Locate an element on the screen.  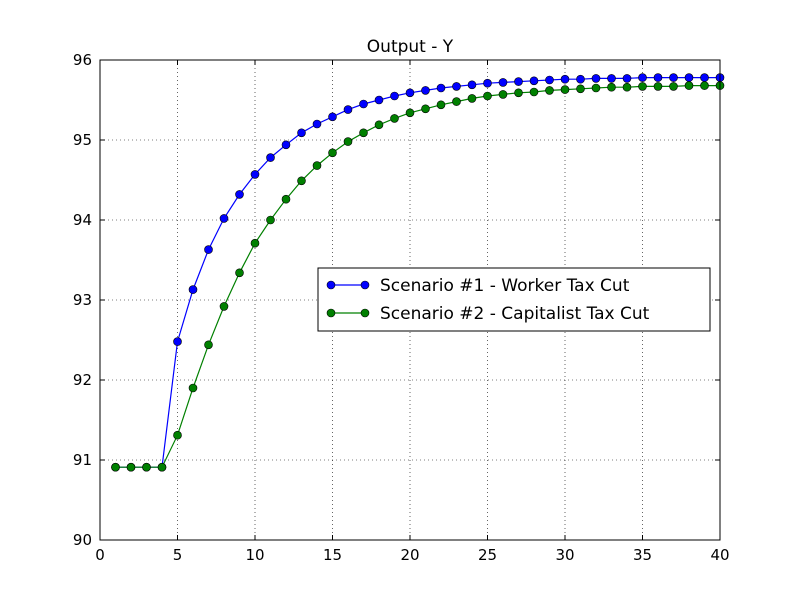
x-tick-label: 25 is located at coordinates (487, 555).